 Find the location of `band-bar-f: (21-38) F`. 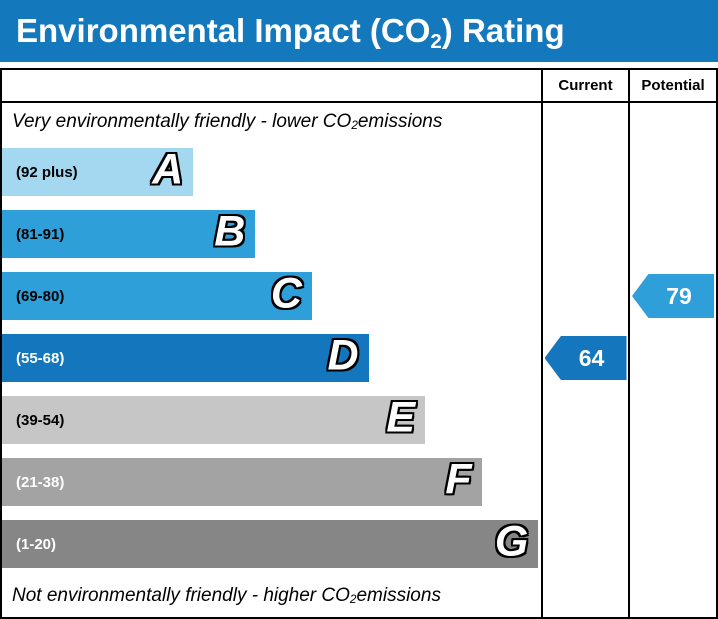

band-bar-f: (21-38) F is located at coordinates (242, 482).